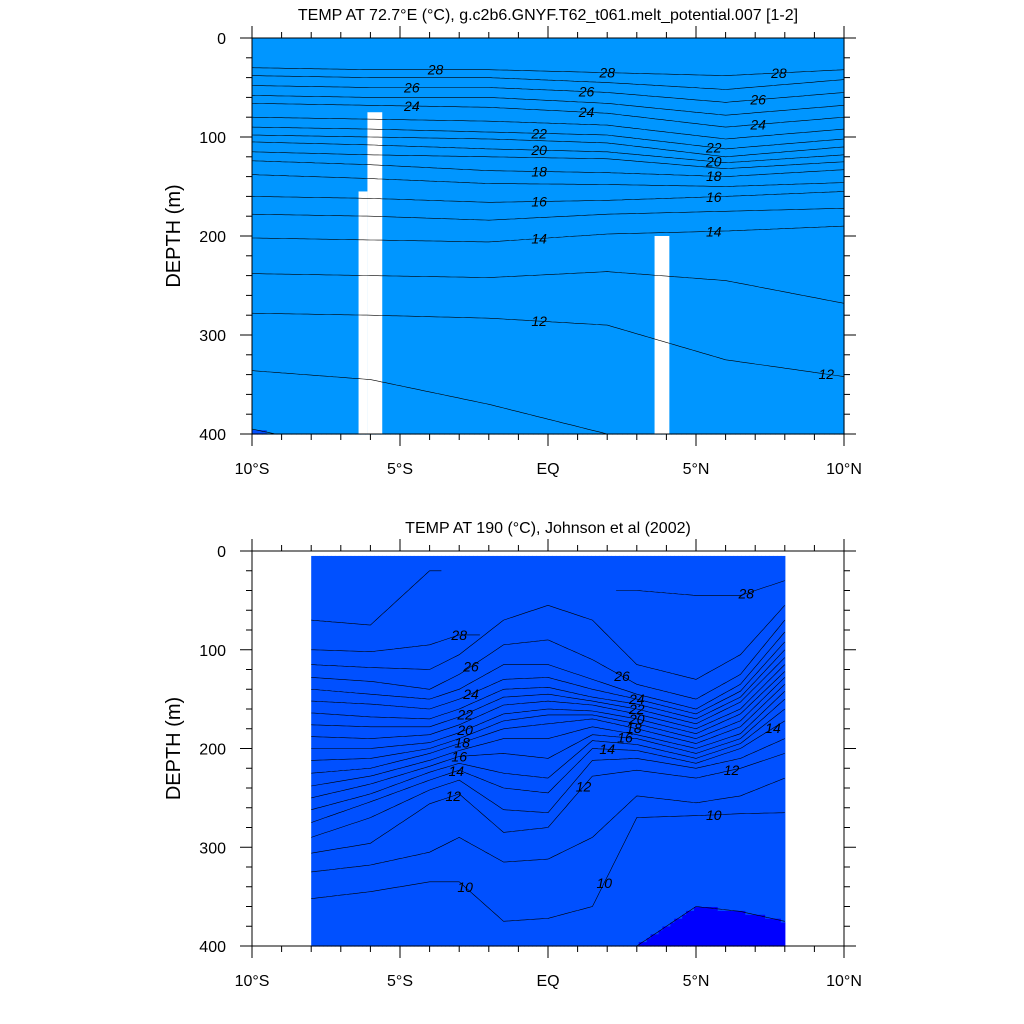 This screenshot has height=1024, width=1024. Describe the element at coordinates (400, 981) in the screenshot. I see `x-tick-label: 5°S` at that location.